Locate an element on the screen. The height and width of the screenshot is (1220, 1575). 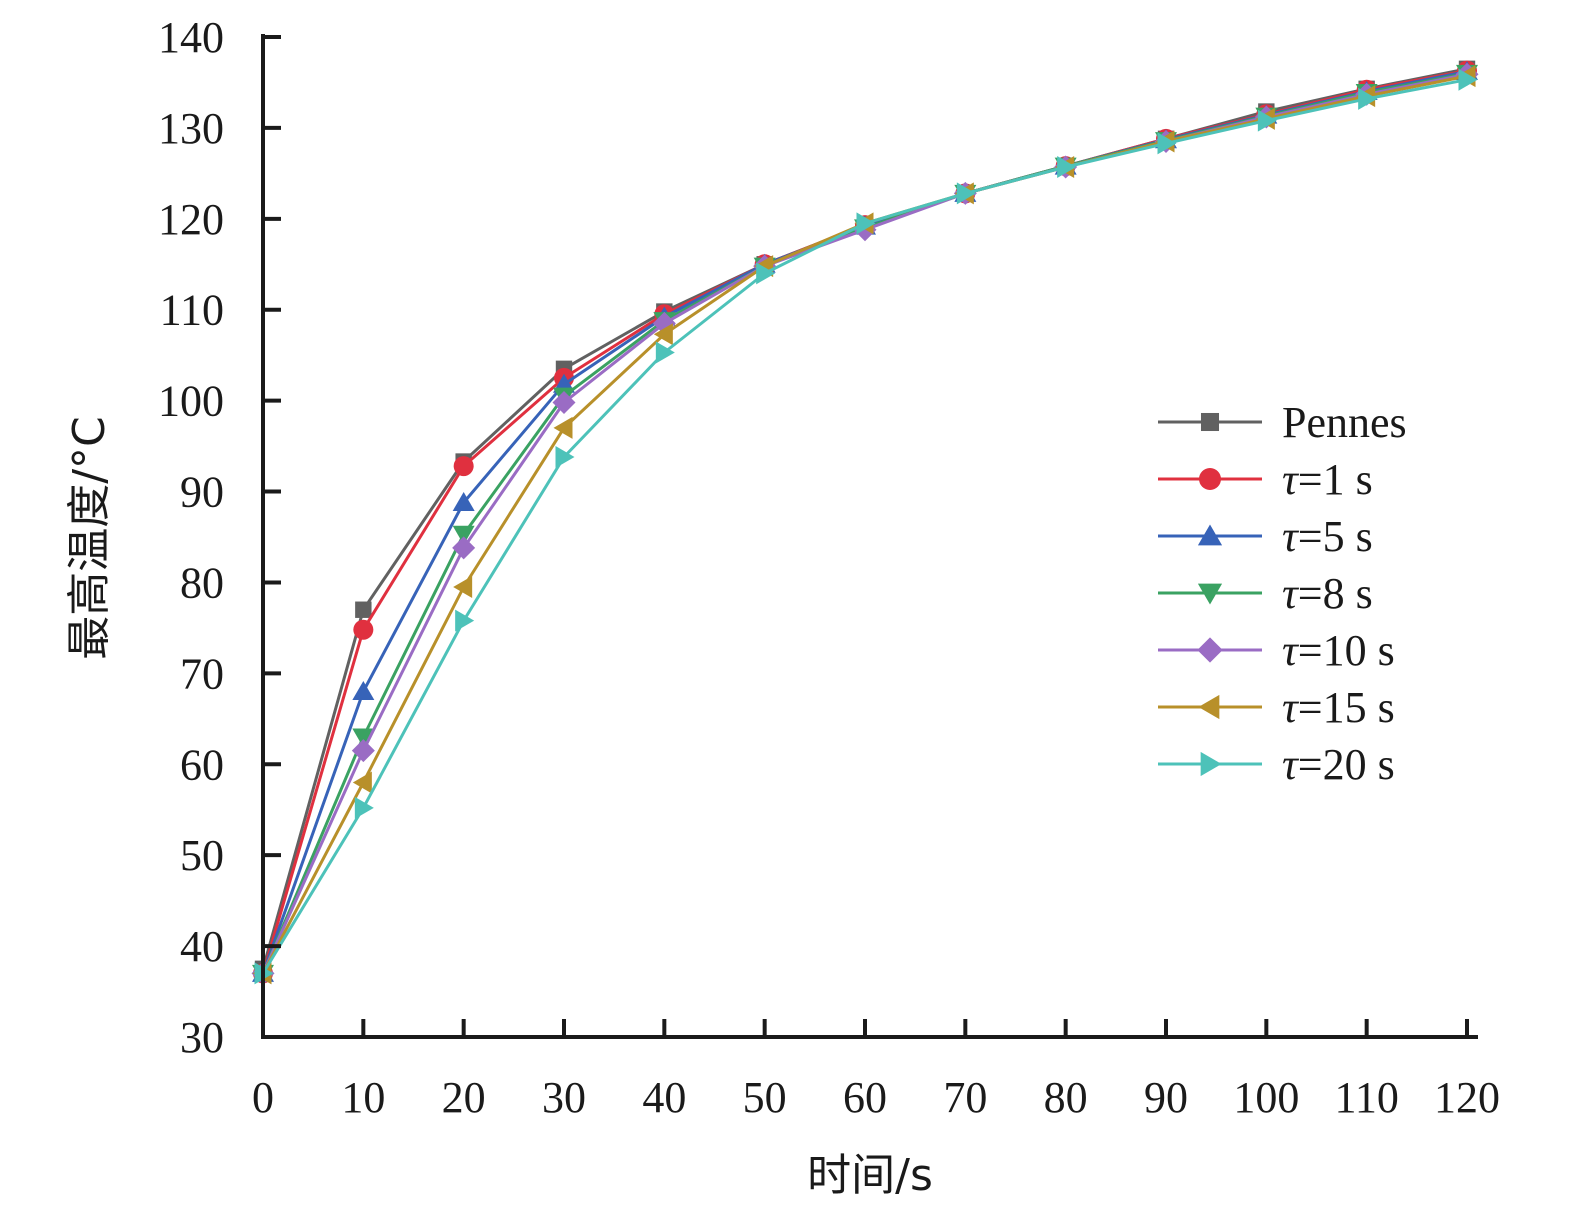
y-tick-label: 60 is located at coordinates (202, 764).